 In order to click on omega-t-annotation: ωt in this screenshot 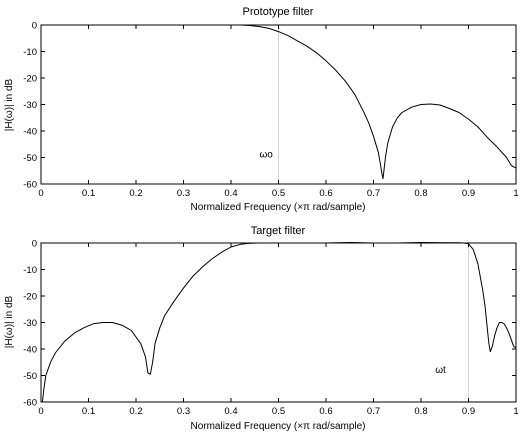, I will do `click(440, 370)`.